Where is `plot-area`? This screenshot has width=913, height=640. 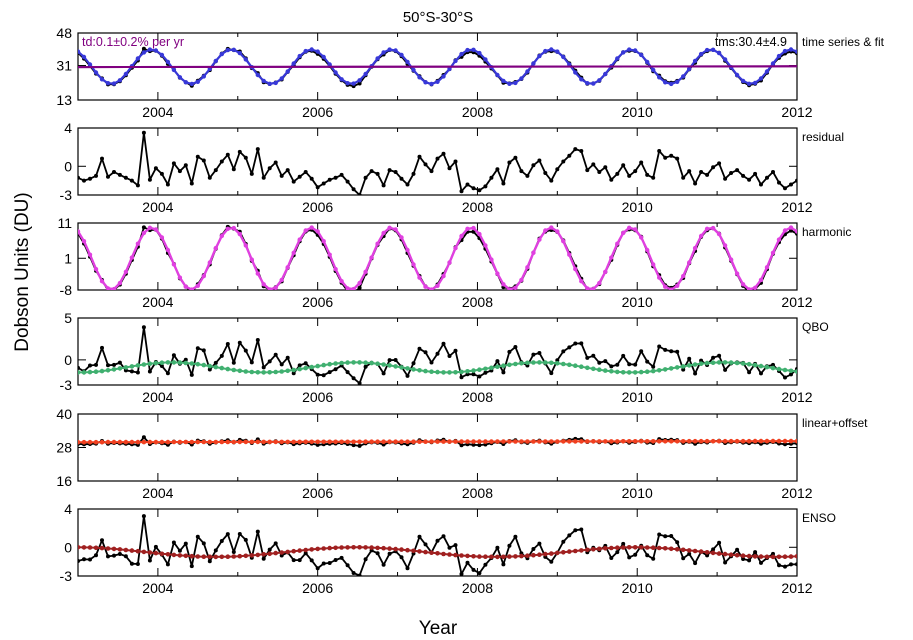 plot-area is located at coordinates (437, 67).